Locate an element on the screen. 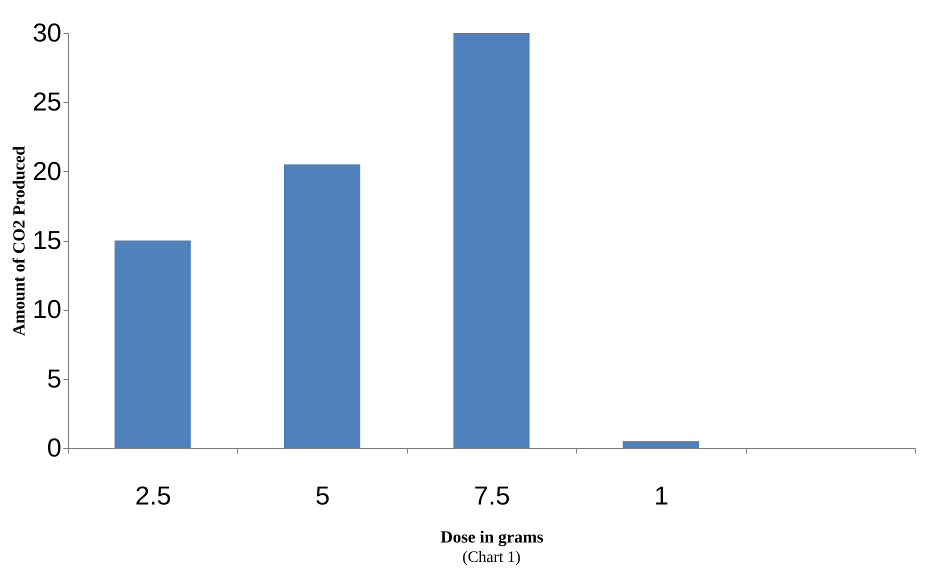 The image size is (946, 570). x-axis-title: Dose in grams is located at coordinates (492, 537).